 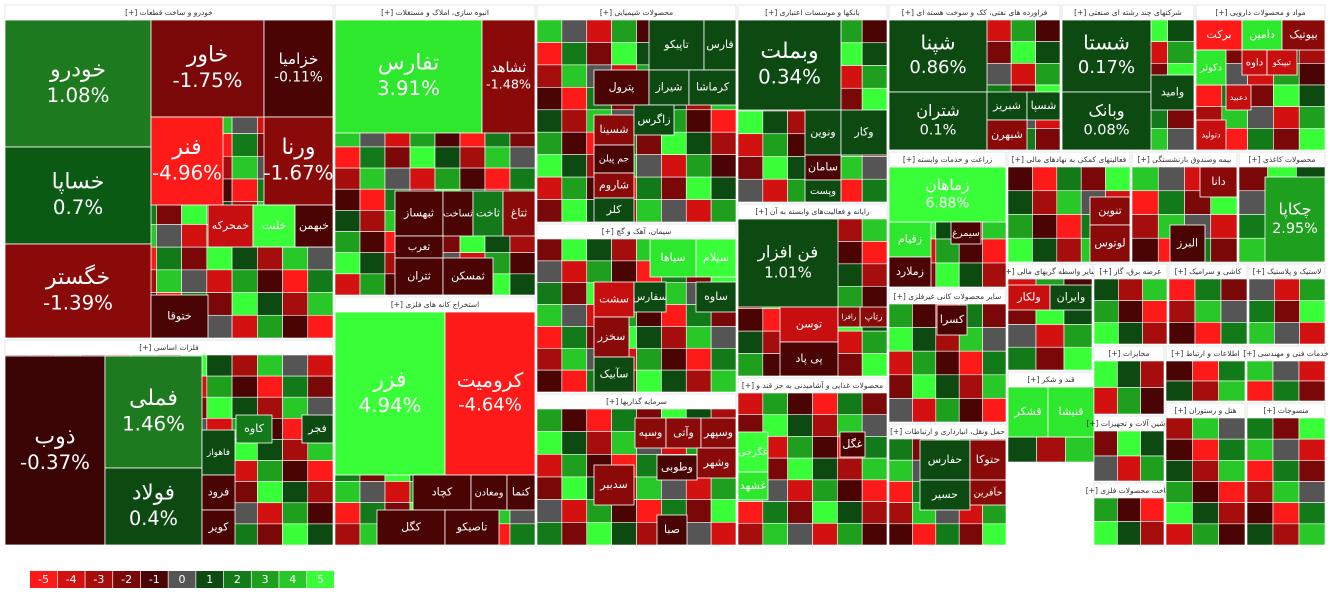 I want to click on sector-title: خدمات فنی و مهندسی [+], so click(x=1286, y=353).